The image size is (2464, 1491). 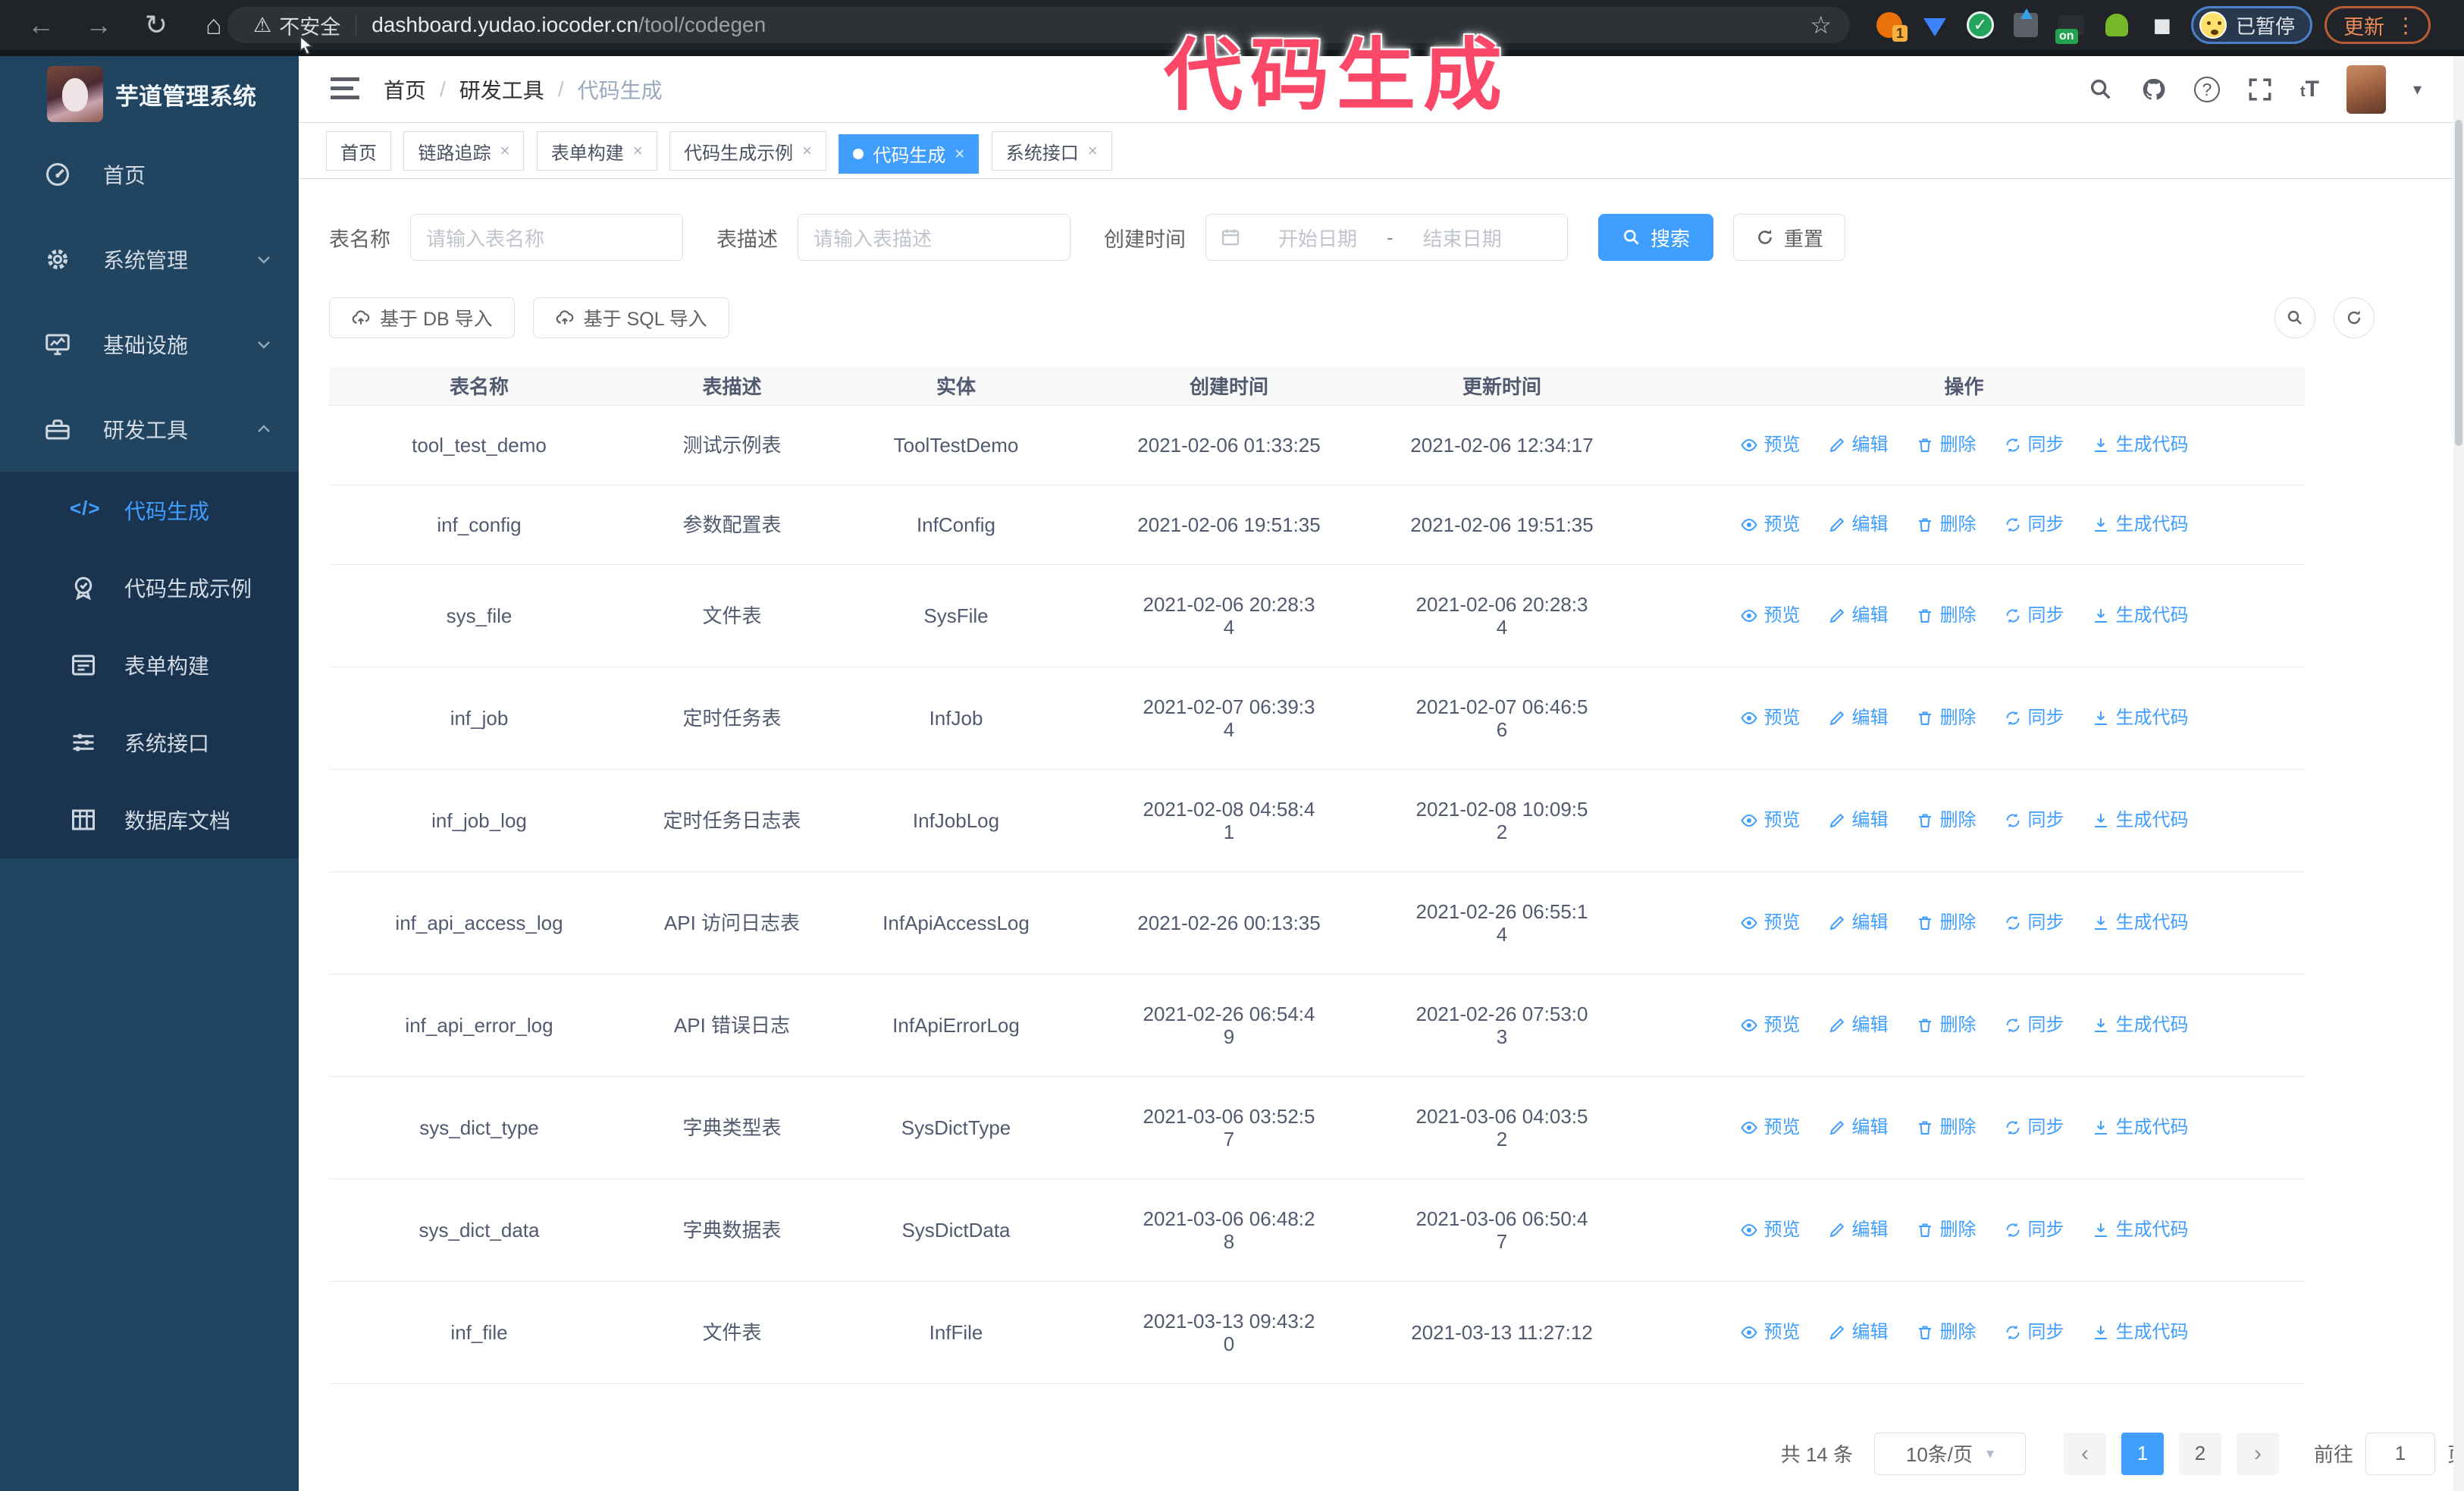 What do you see at coordinates (1051, 151) in the screenshot?
I see `tab-system-api: 系统接口 ×` at bounding box center [1051, 151].